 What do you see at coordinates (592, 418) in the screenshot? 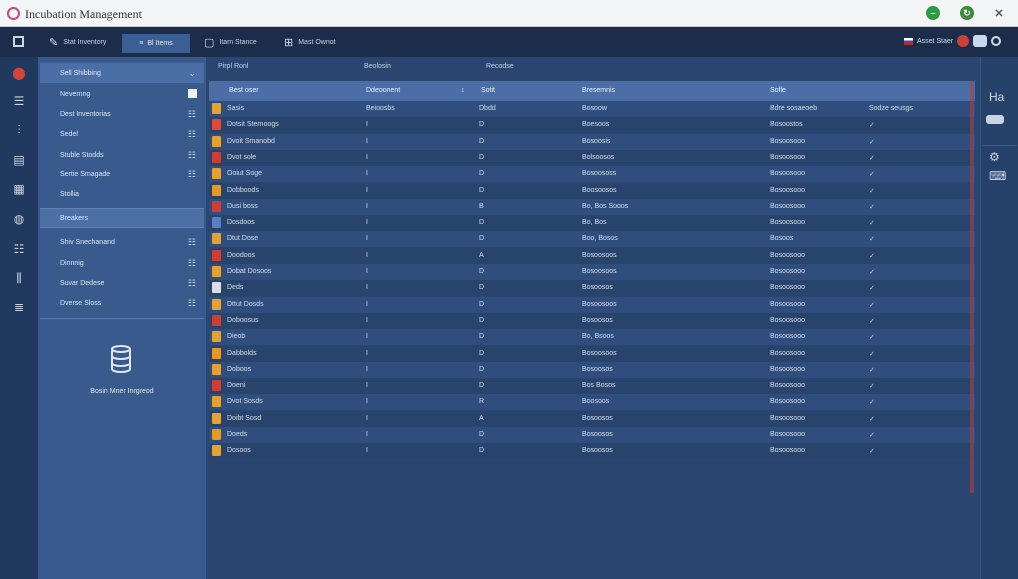
I see `table-row: Doibt Sosd I A Bosoosos Bosoosooo ✓` at bounding box center [592, 418].